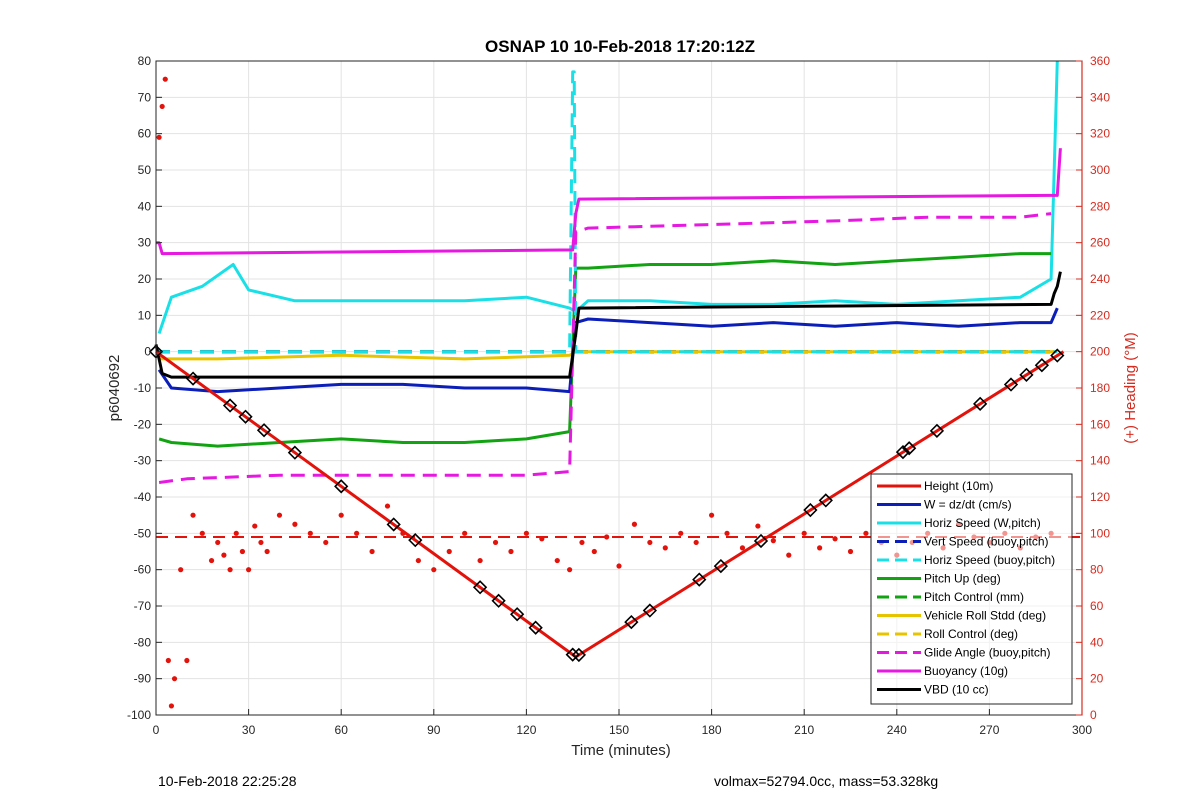  Describe the element at coordinates (143, 642) in the screenshot. I see `y-tick-label: -80` at that location.